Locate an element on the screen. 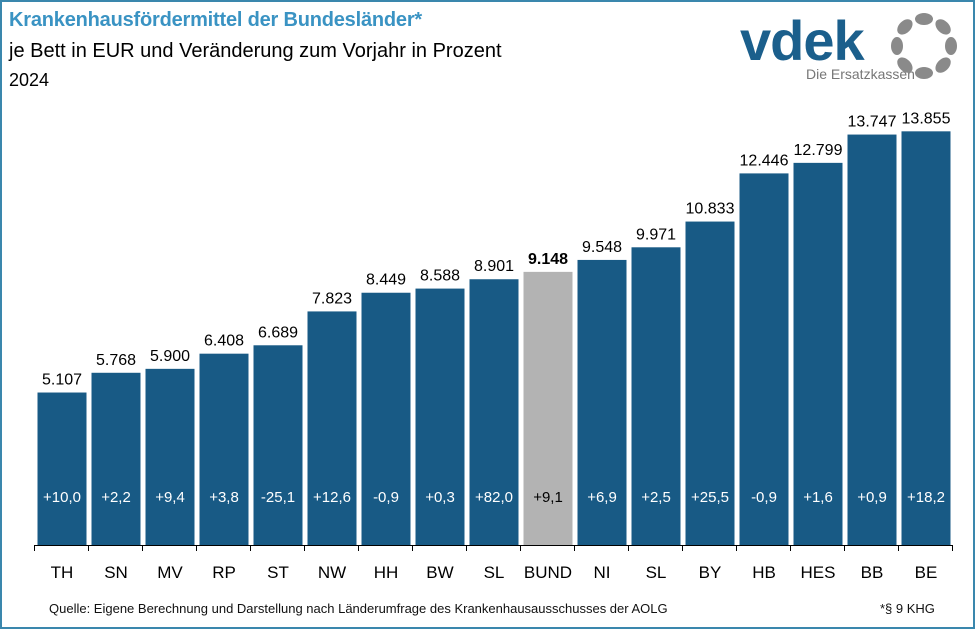 The height and width of the screenshot is (629, 975). category-label: HES is located at coordinates (818, 572).